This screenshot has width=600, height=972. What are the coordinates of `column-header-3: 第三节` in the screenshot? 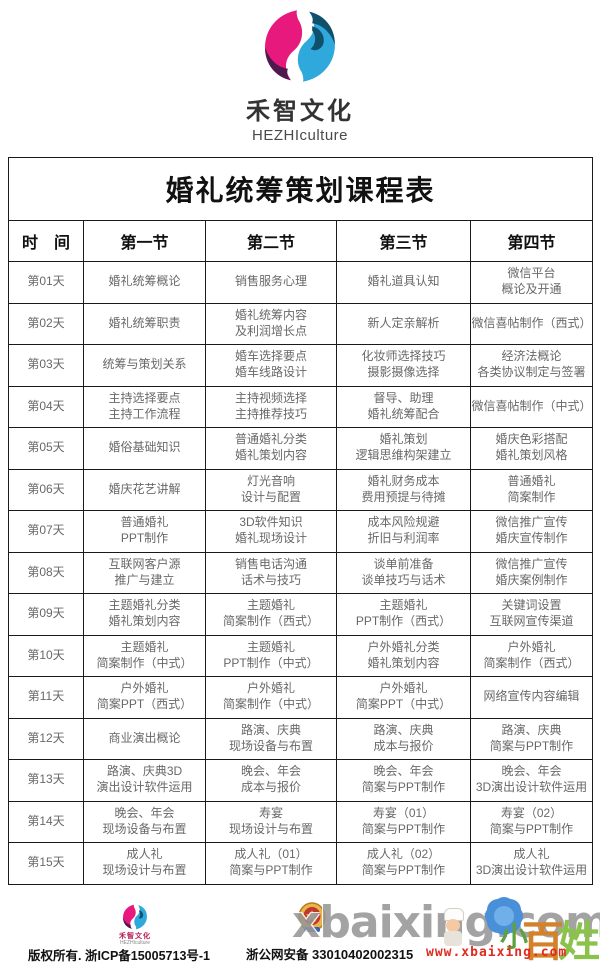 It's located at (403, 241).